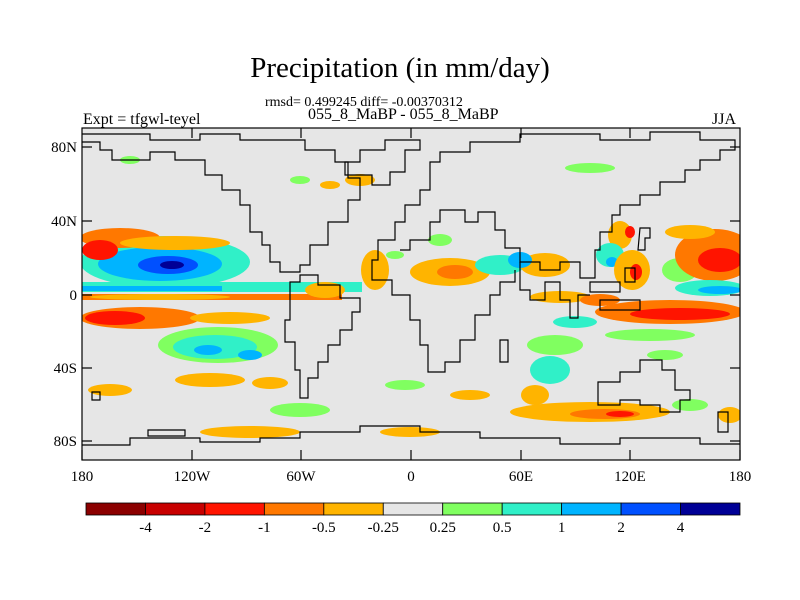  What do you see at coordinates (264, 528) in the screenshot?
I see `colorbar-label: -1` at bounding box center [264, 528].